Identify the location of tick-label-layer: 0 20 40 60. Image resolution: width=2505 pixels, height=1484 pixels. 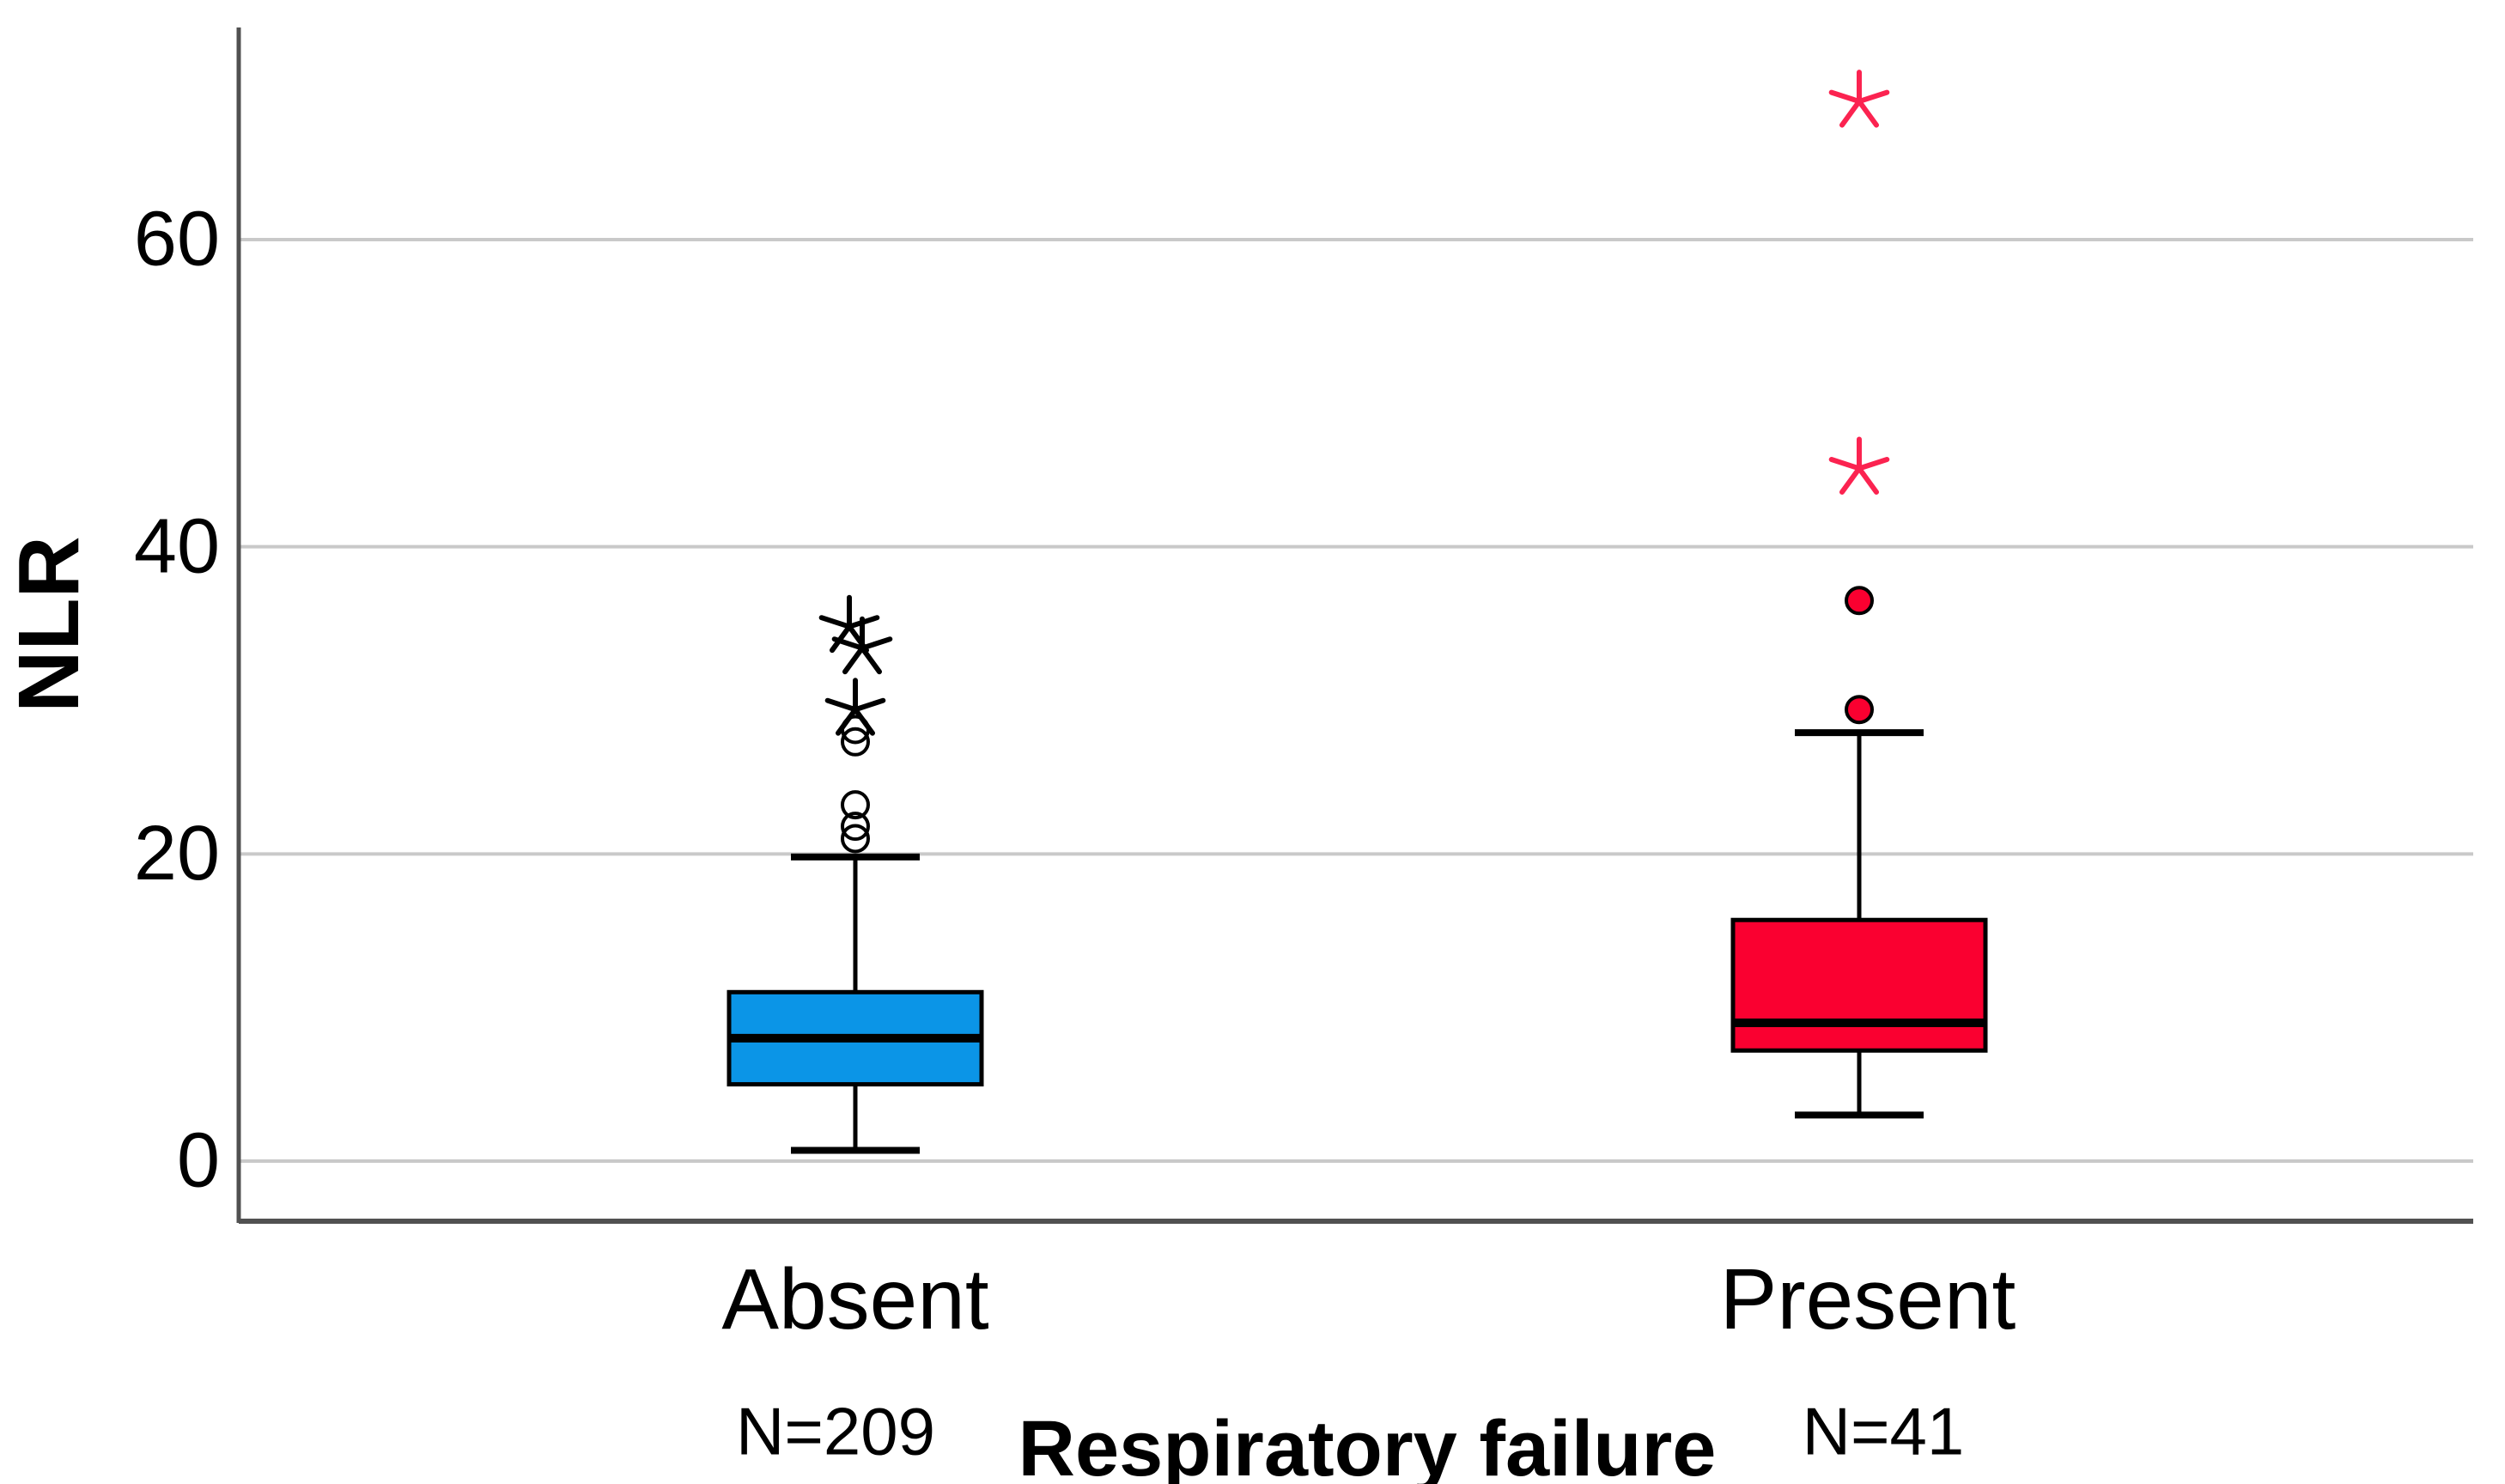
(177, 700).